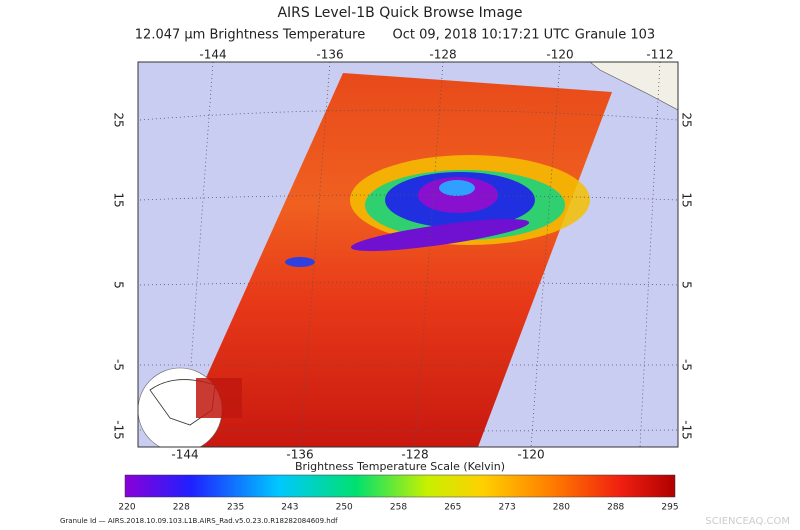  Describe the element at coordinates (181, 508) in the screenshot. I see `colorbar-tick-label: 228` at that location.